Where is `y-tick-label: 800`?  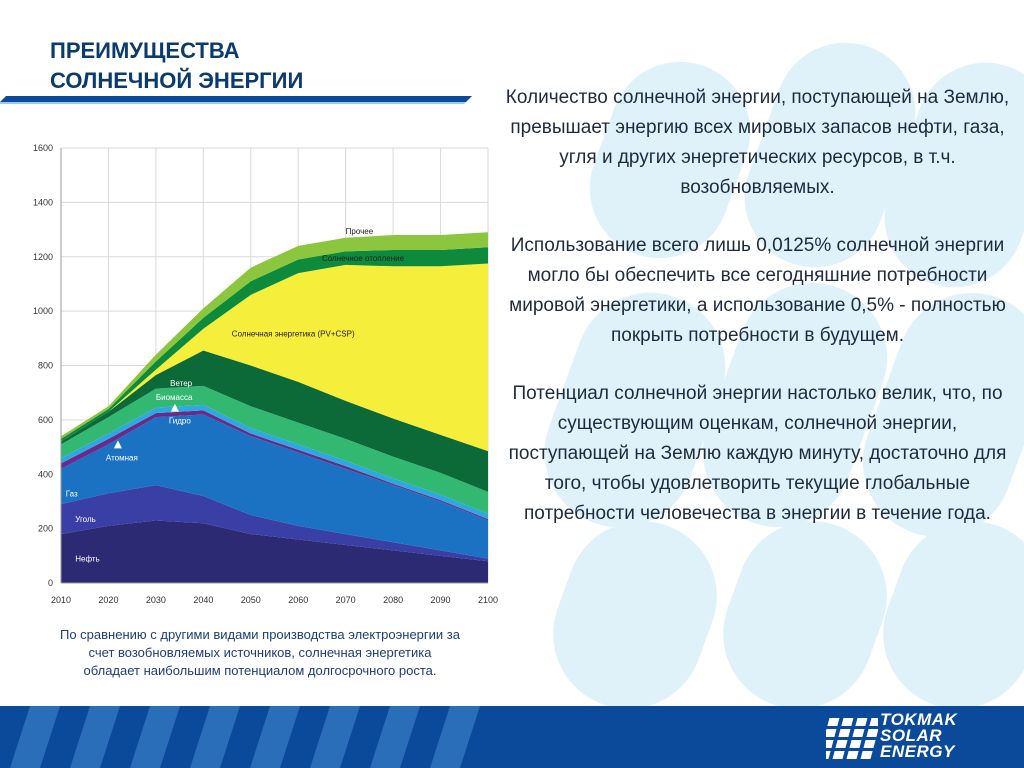
y-tick-label: 800 is located at coordinates (45, 366).